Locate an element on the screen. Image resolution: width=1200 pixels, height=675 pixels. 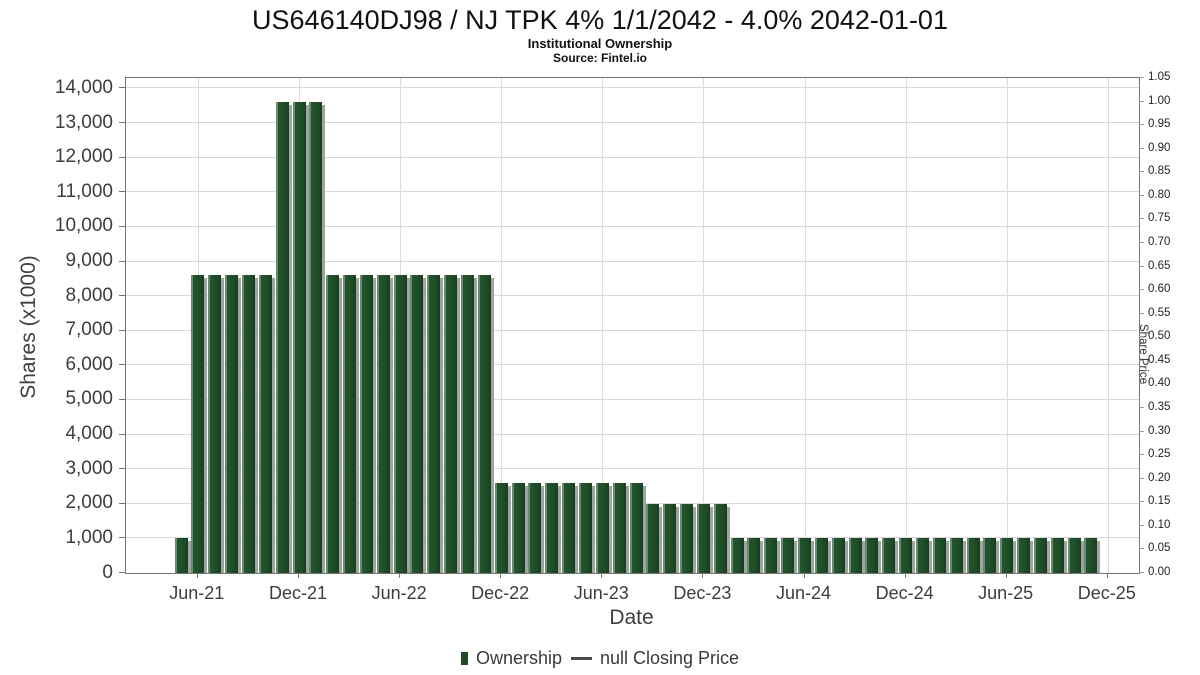
y-axis-tick-label: 8,000 is located at coordinates (89, 295).